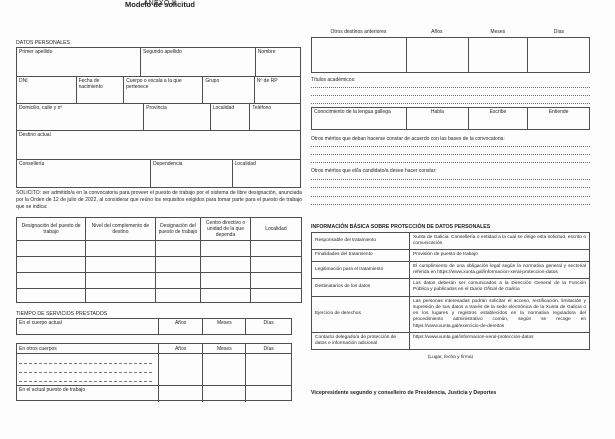  I want to click on habla-col: Habla, so click(436, 118).